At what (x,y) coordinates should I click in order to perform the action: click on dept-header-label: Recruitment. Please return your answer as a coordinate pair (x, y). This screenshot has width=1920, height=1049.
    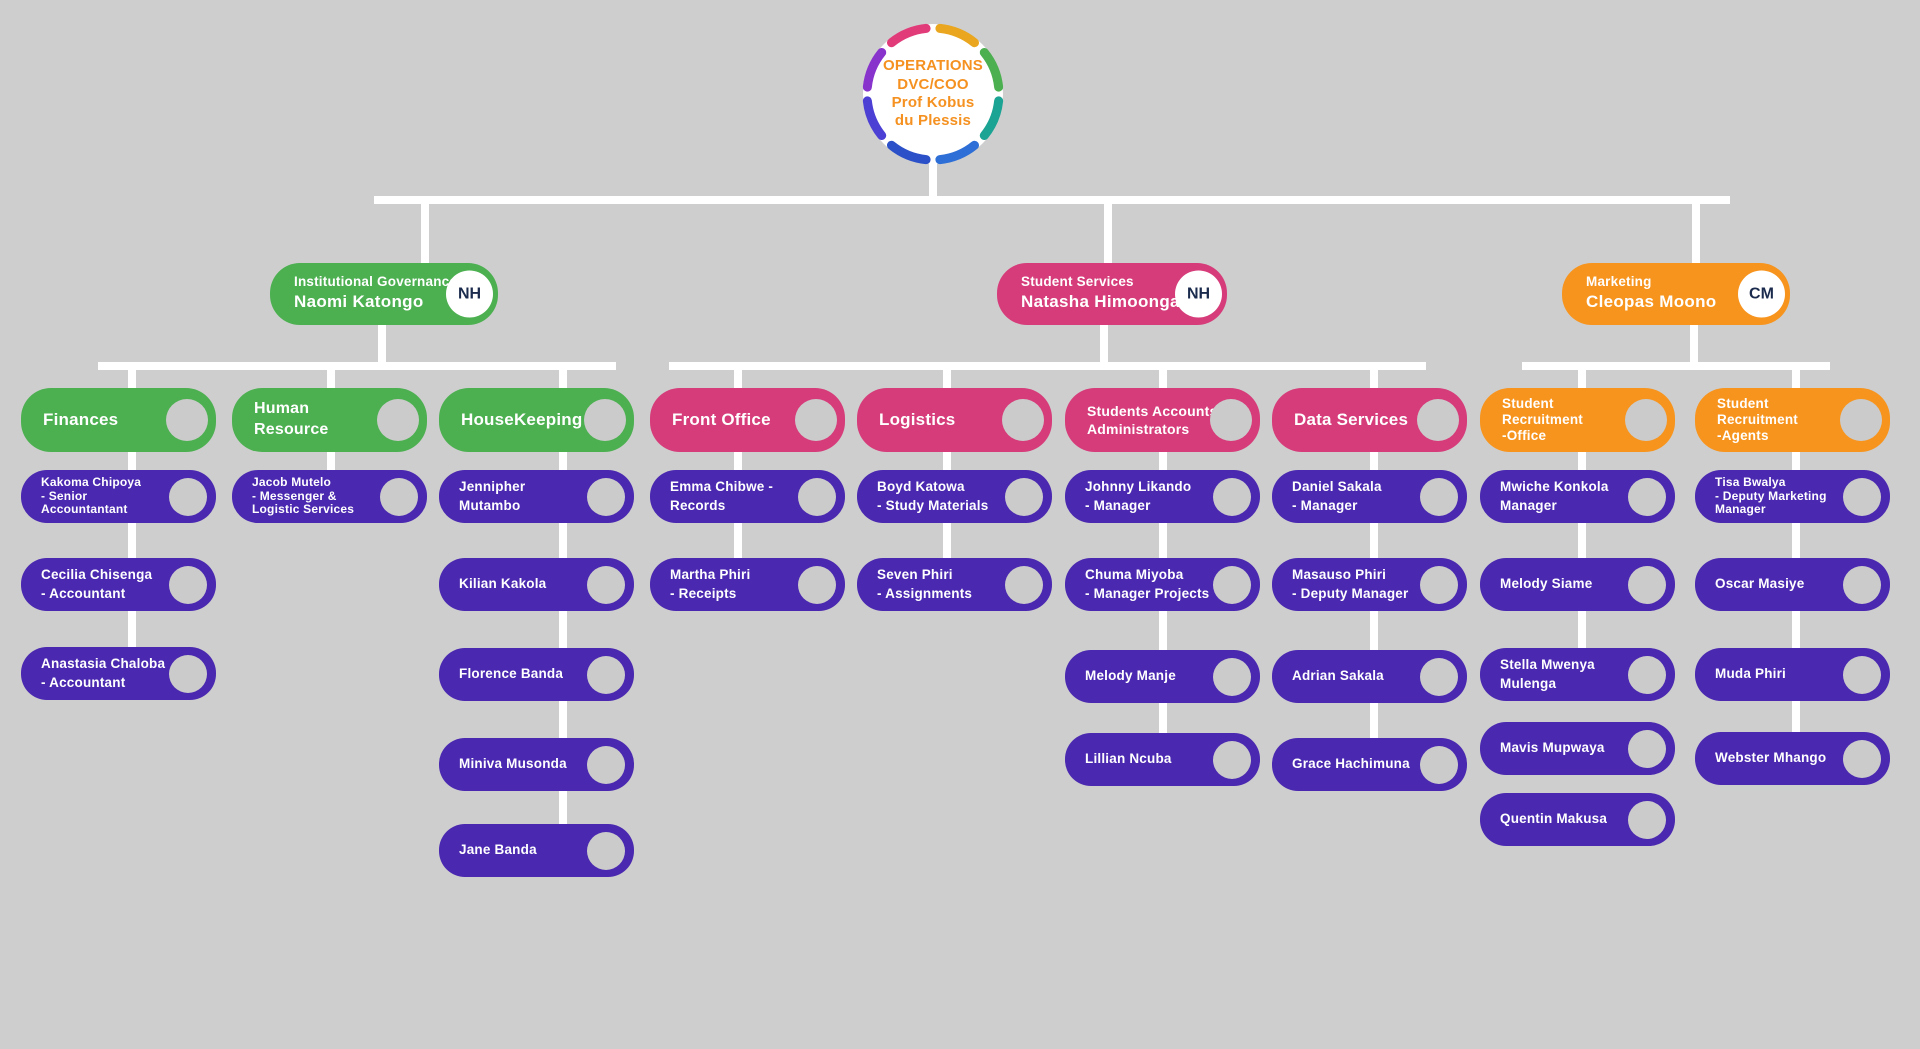
    Looking at the image, I should click on (1542, 419).